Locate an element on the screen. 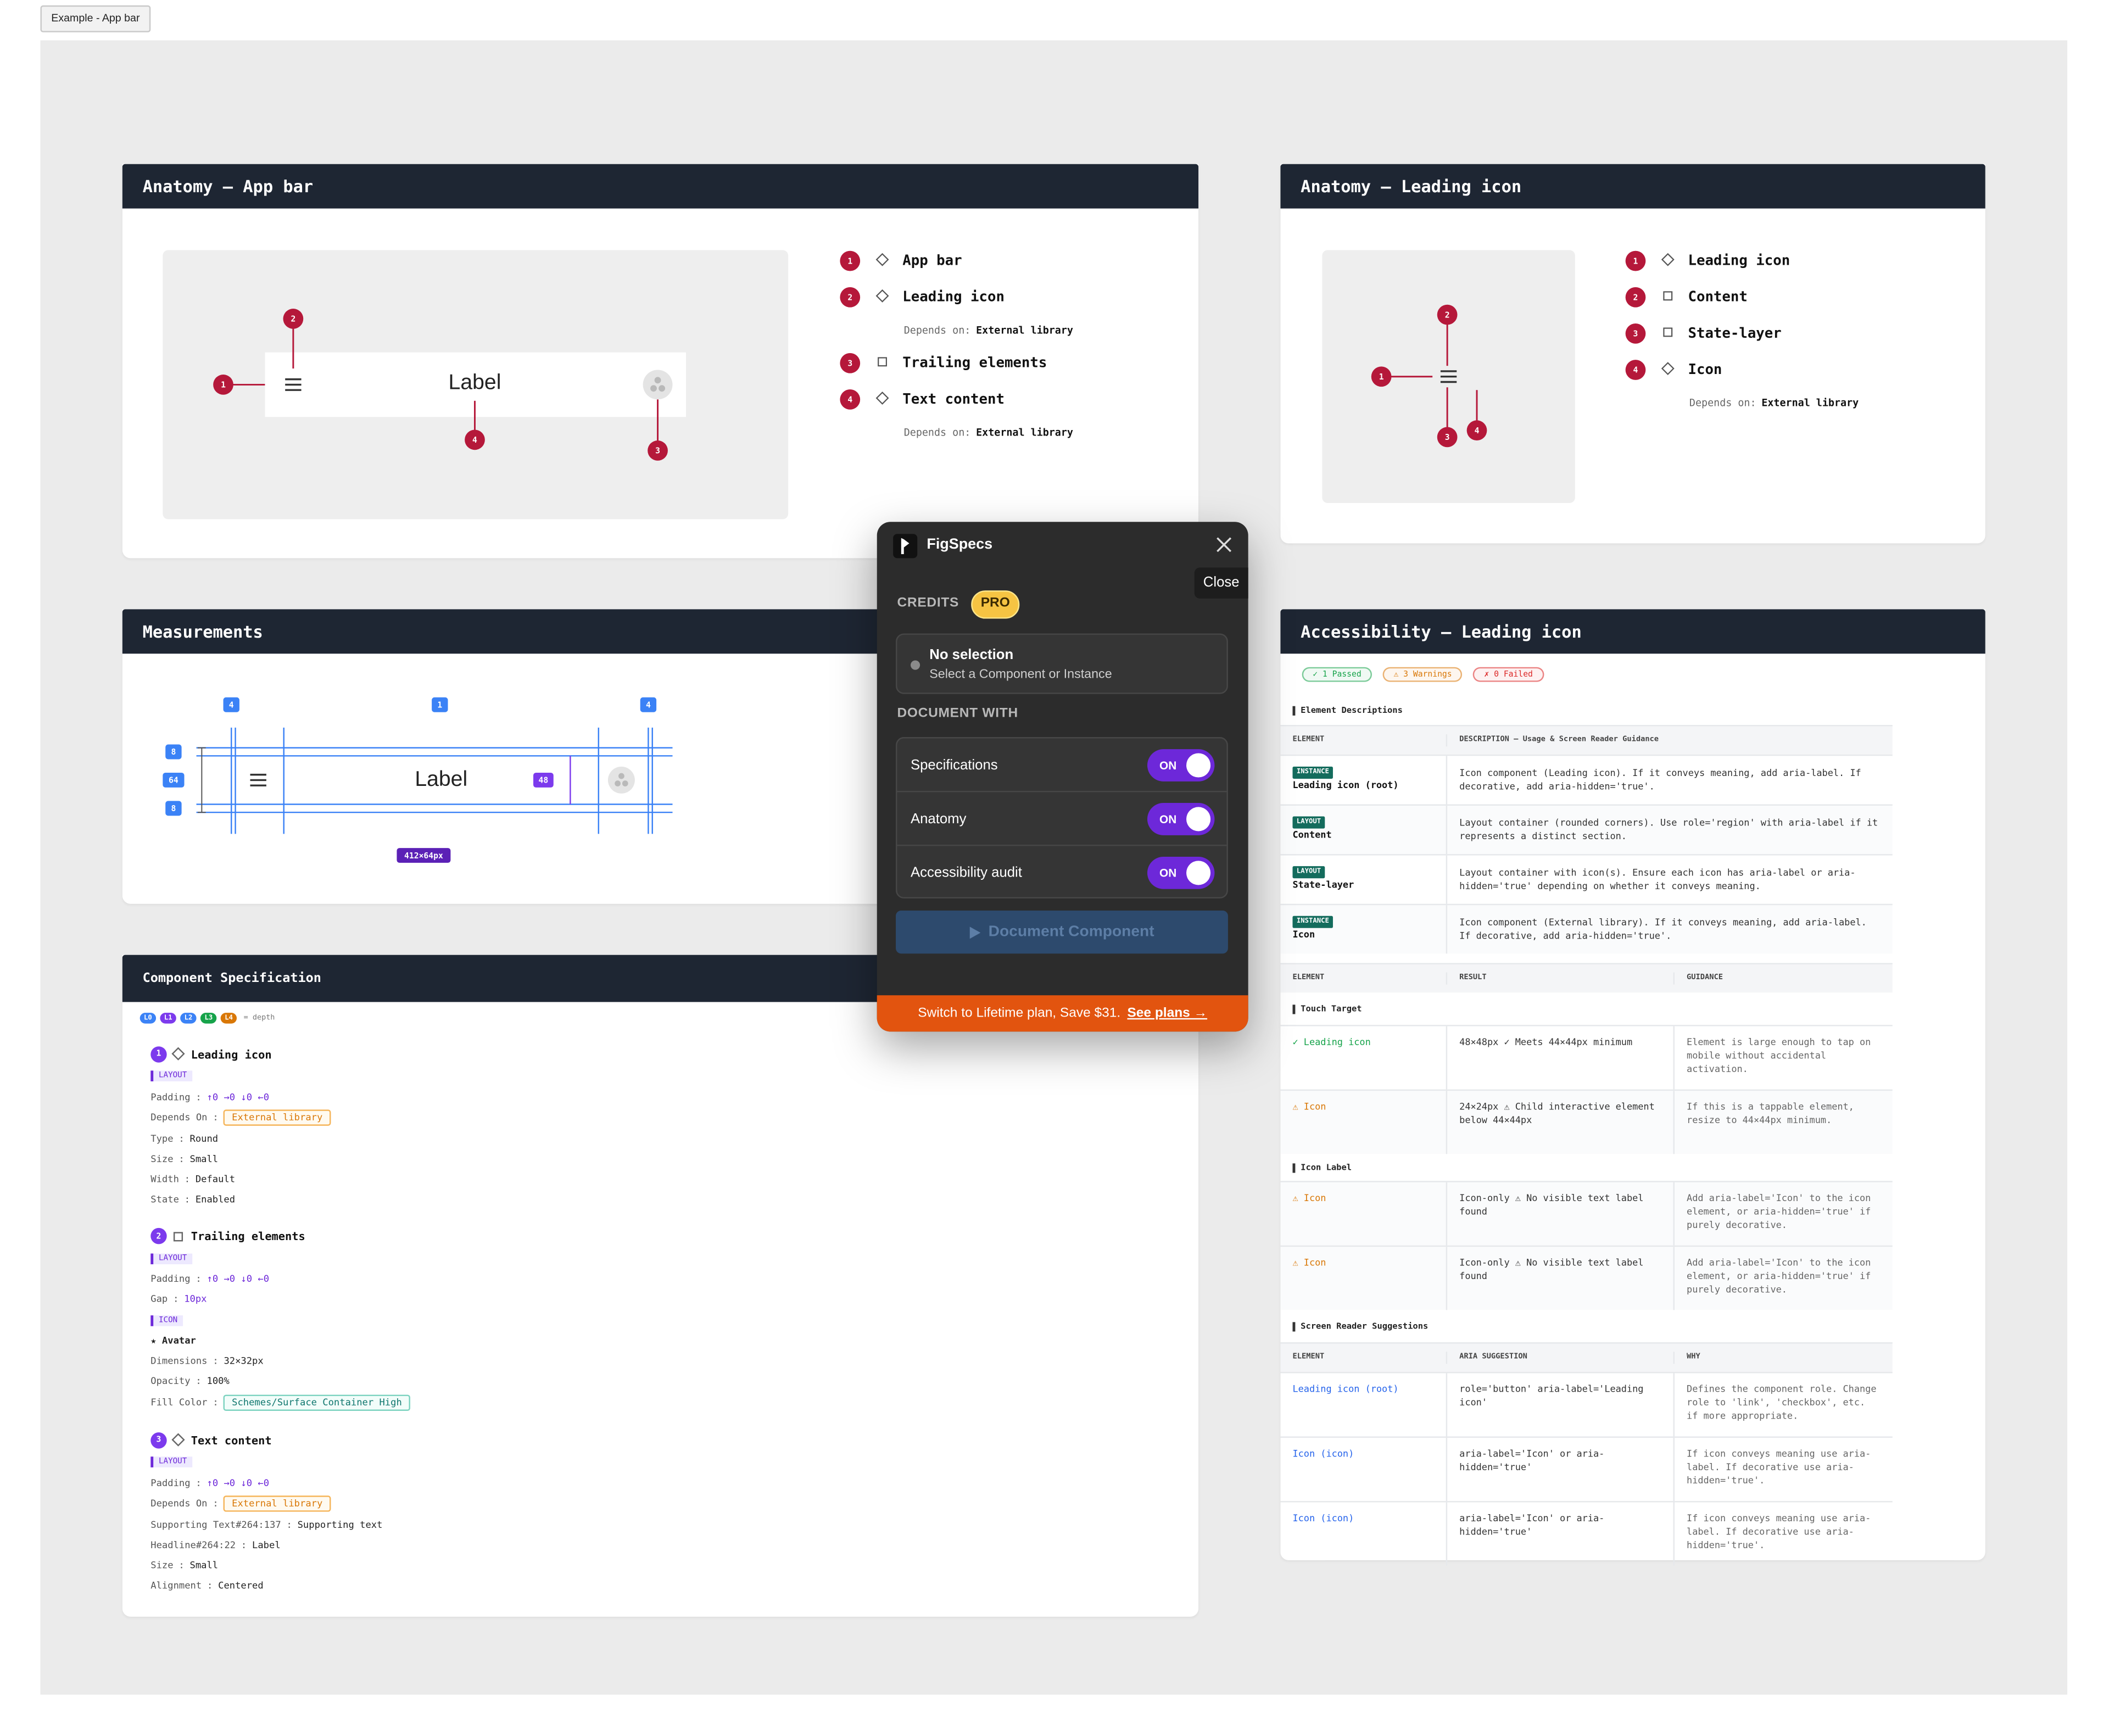 Image resolution: width=2109 pixels, height=1736 pixels. section-title-text: Touch Target is located at coordinates (1327, 1009).